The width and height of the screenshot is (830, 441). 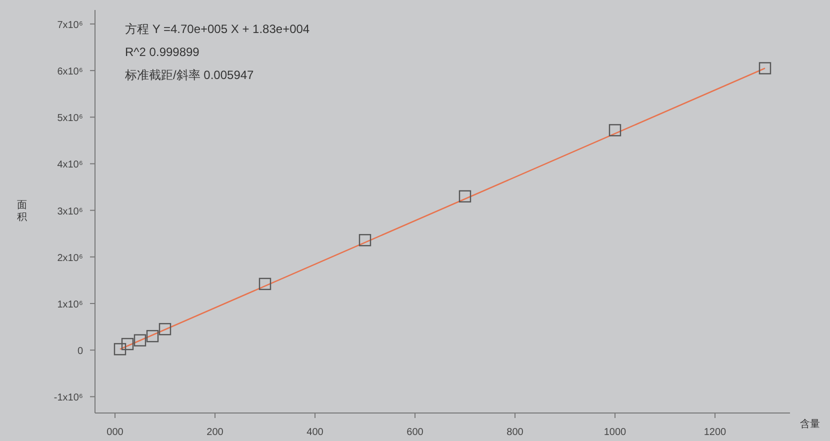 I want to click on x-tick-label: 1000, so click(x=615, y=432).